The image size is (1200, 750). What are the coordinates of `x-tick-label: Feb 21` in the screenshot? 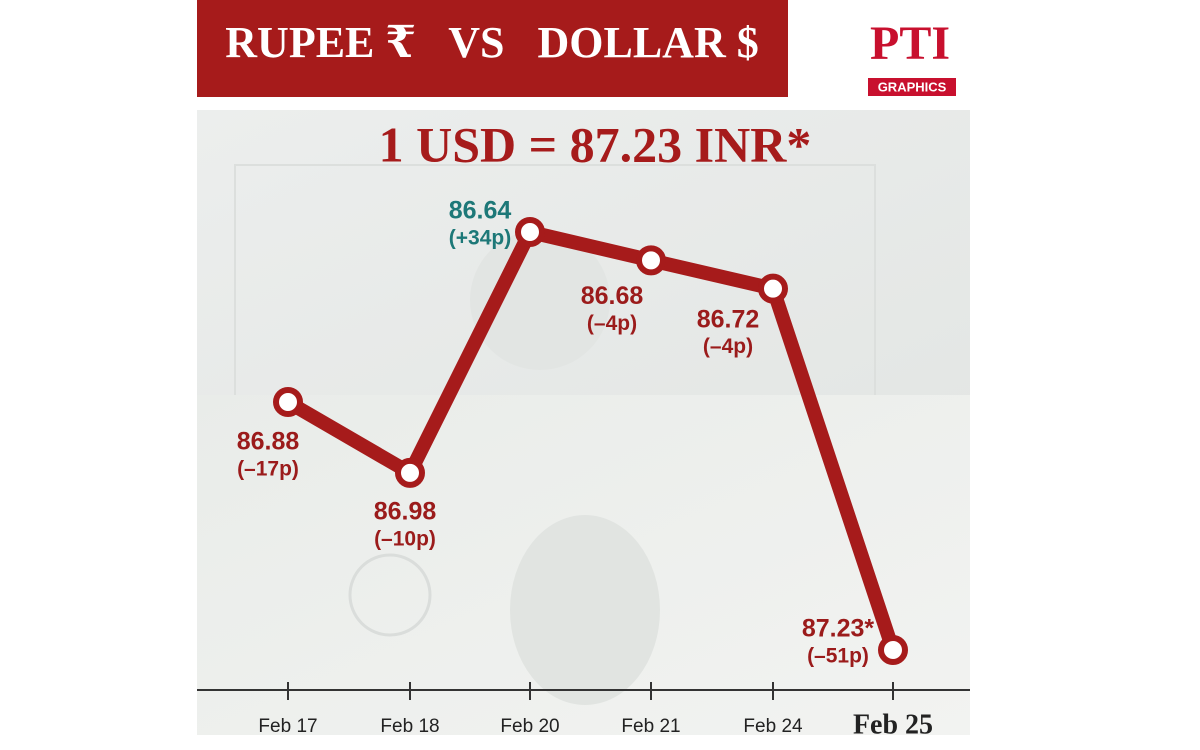 It's located at (650, 726).